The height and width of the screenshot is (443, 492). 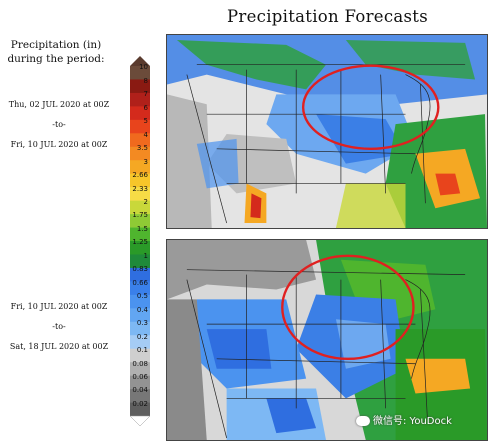 I want to click on scale-tick-label: 0.02, so click(x=140, y=403).